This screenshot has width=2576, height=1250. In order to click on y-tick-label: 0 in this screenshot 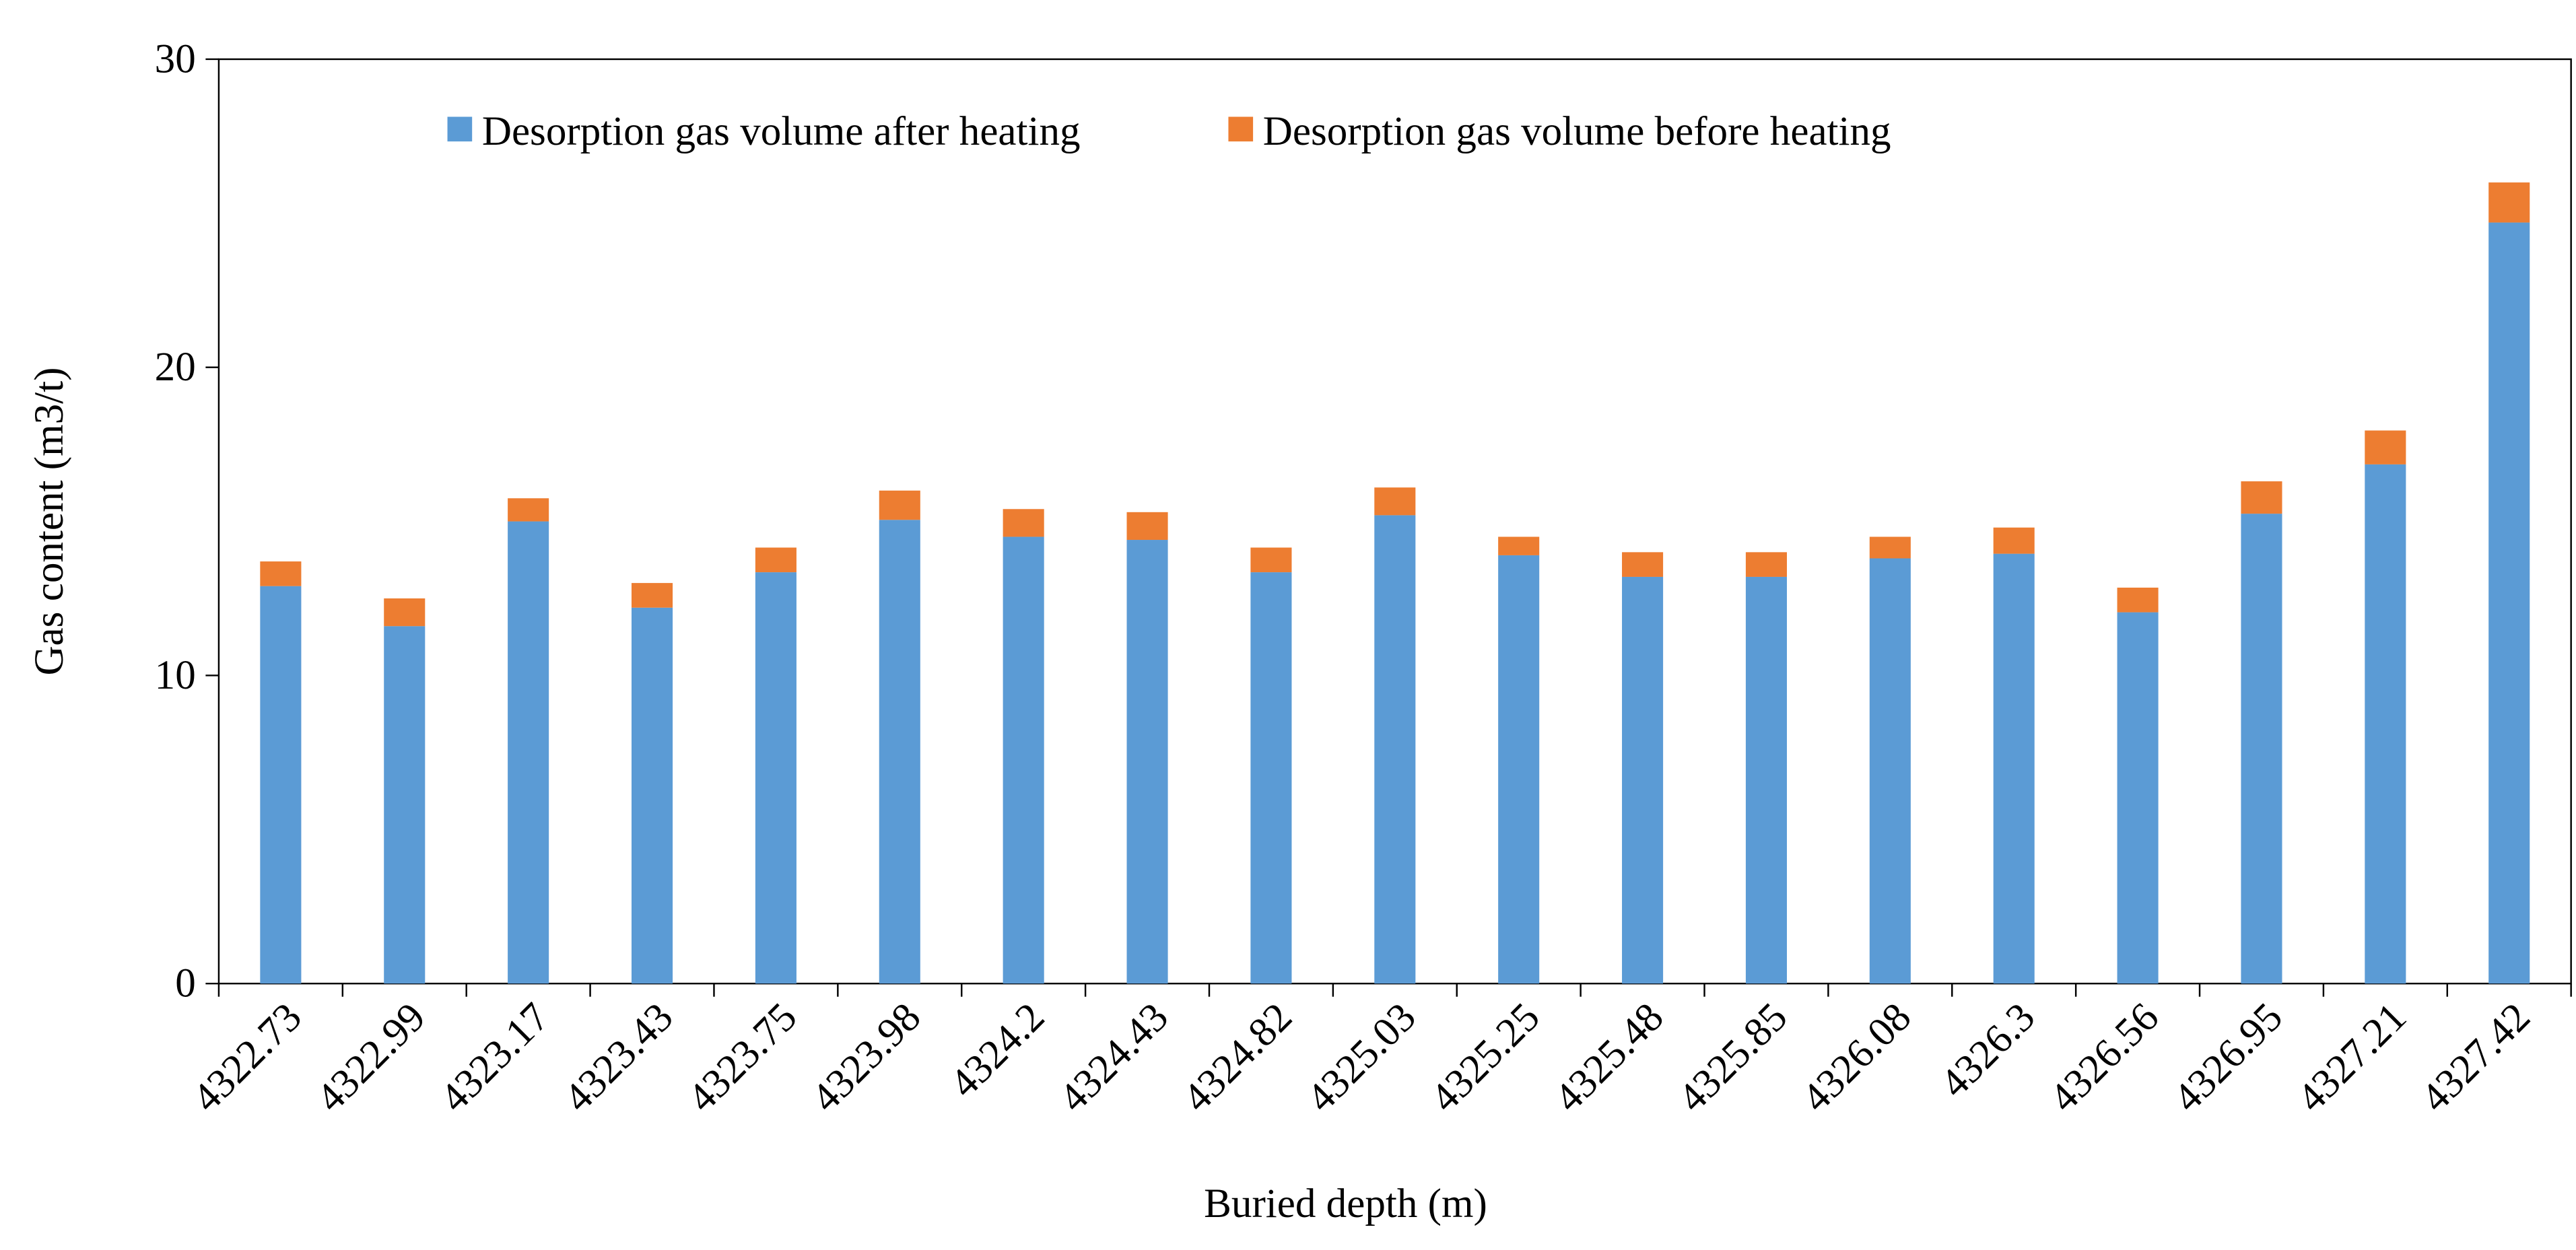, I will do `click(185, 983)`.